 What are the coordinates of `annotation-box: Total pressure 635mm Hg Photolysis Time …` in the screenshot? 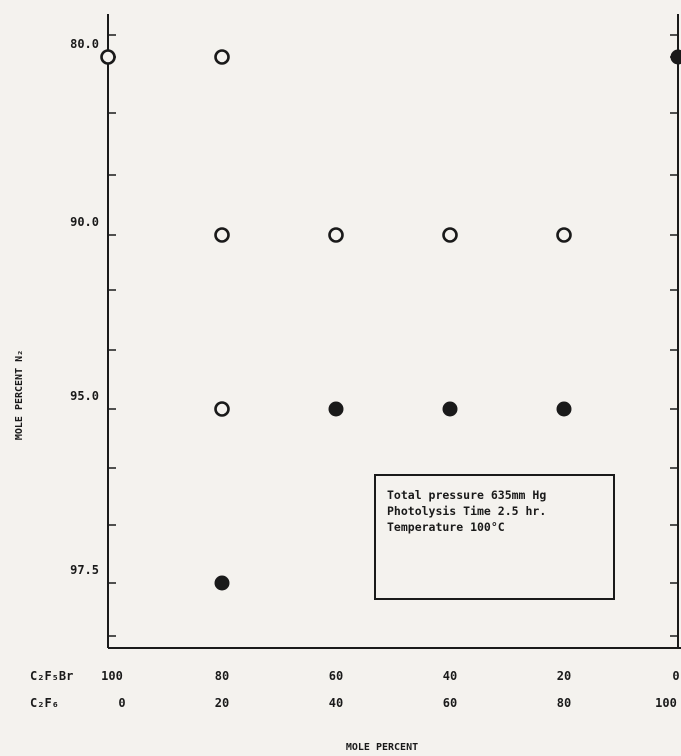 It's located at (494, 537).